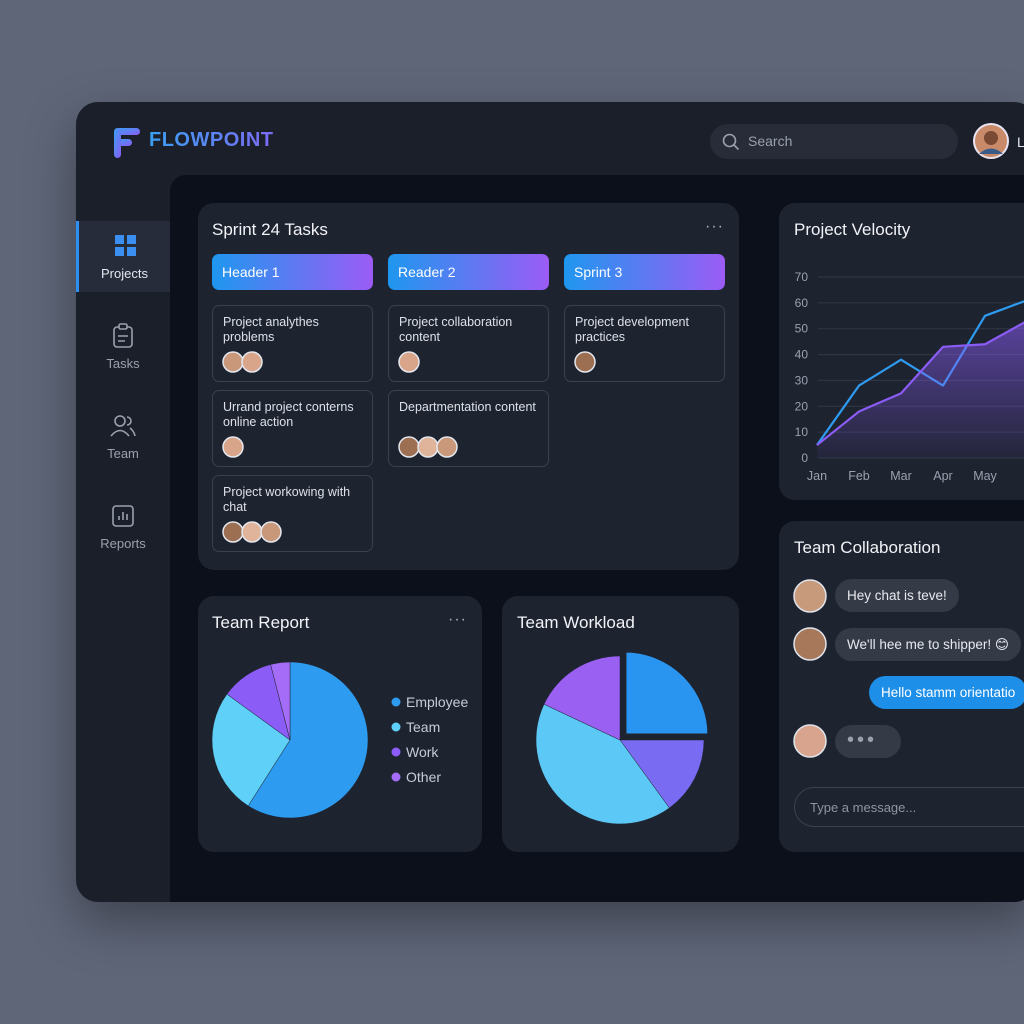 This screenshot has height=1024, width=1024. Describe the element at coordinates (127, 143) in the screenshot. I see `logo-icon` at that location.